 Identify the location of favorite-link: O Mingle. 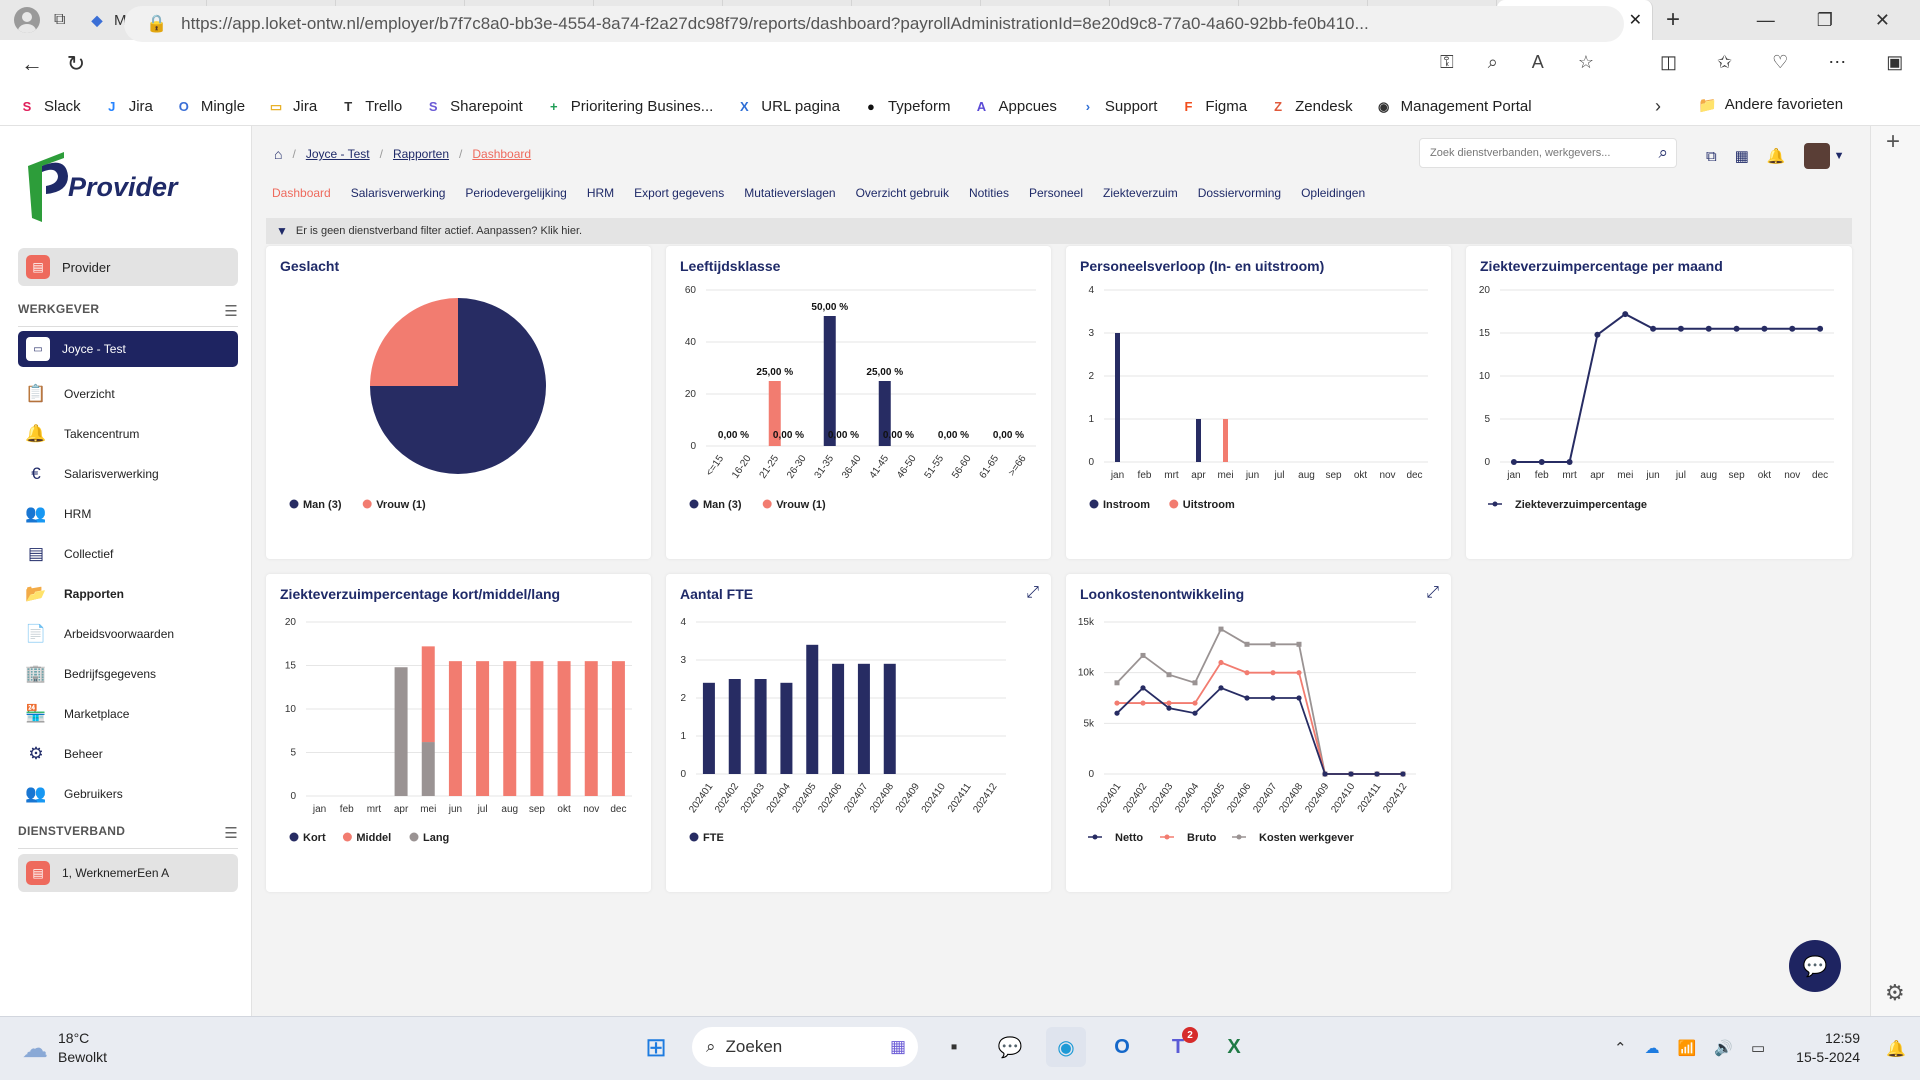
(210, 107).